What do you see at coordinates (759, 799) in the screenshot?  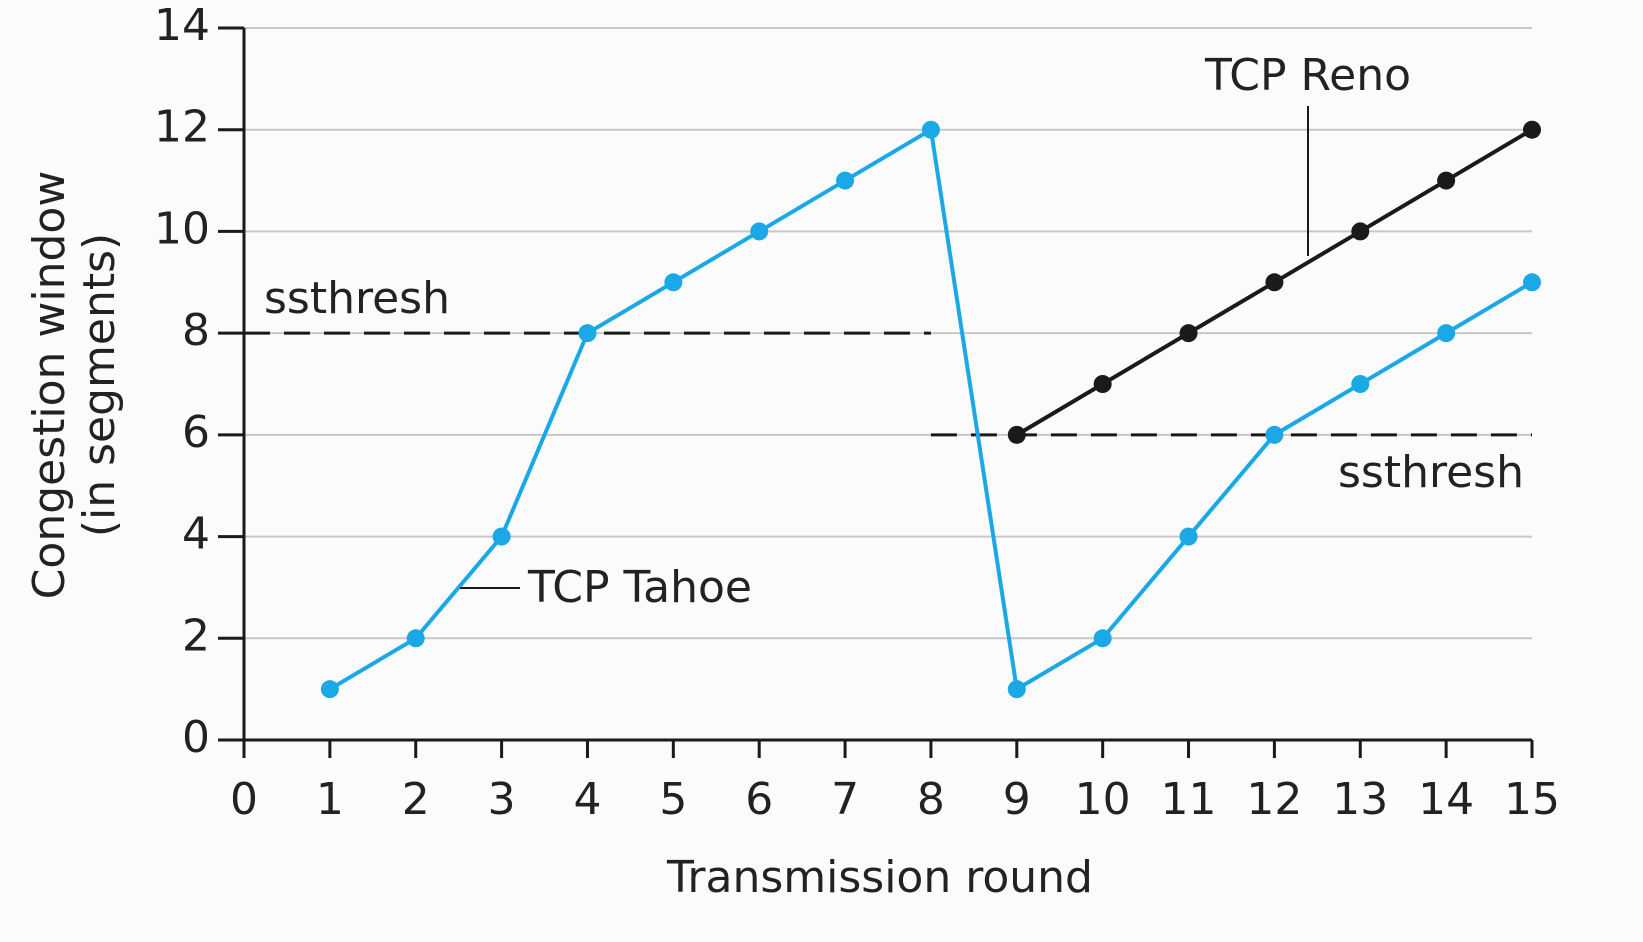 I see `x-tick-label: 6` at bounding box center [759, 799].